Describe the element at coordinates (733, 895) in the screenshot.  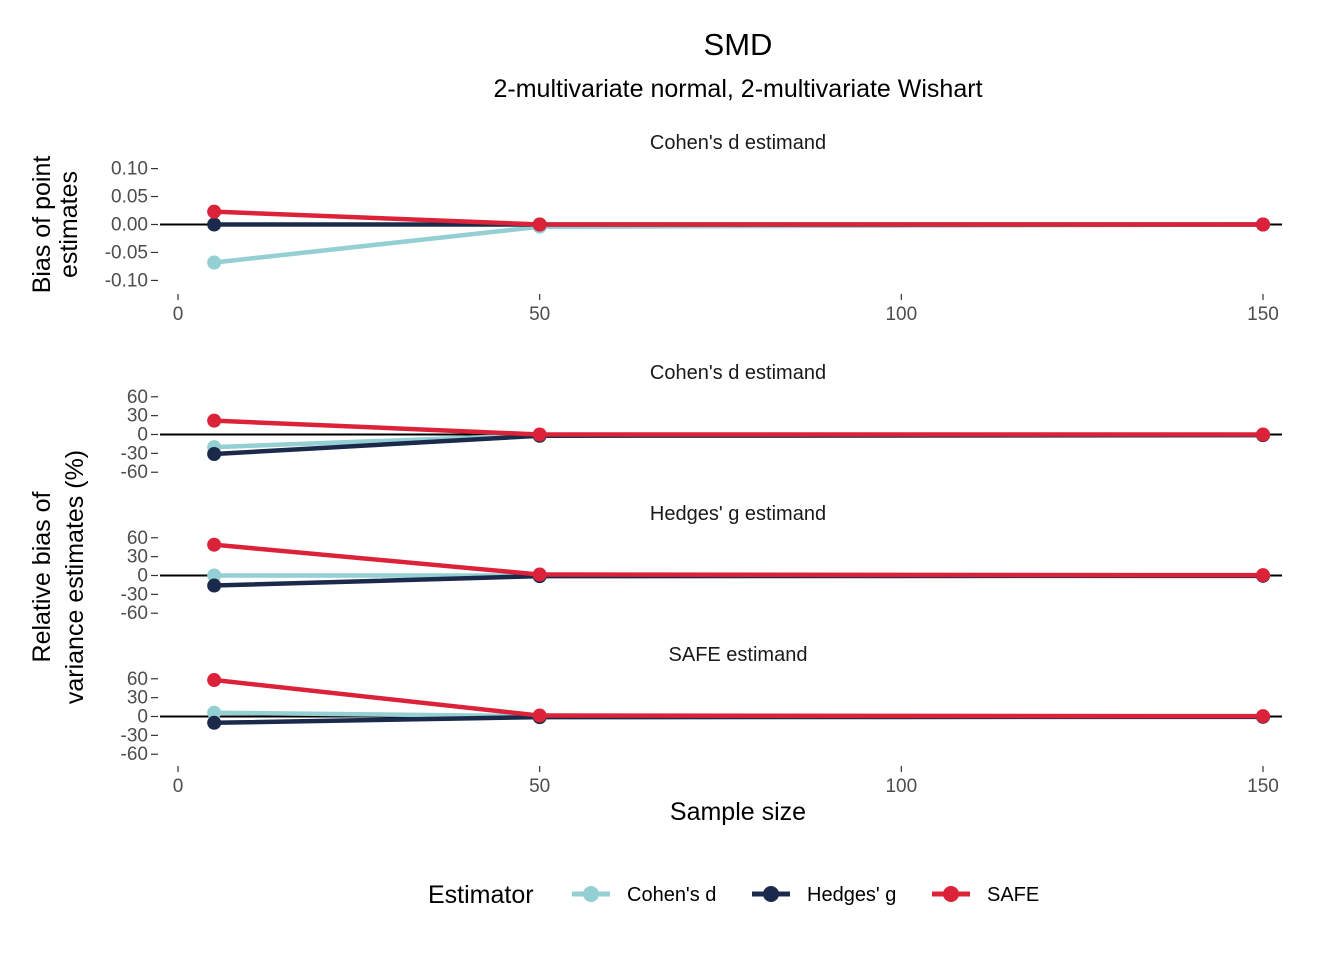
I see `legend: Estimator Cohen's d Hedges' g SAFE` at that location.